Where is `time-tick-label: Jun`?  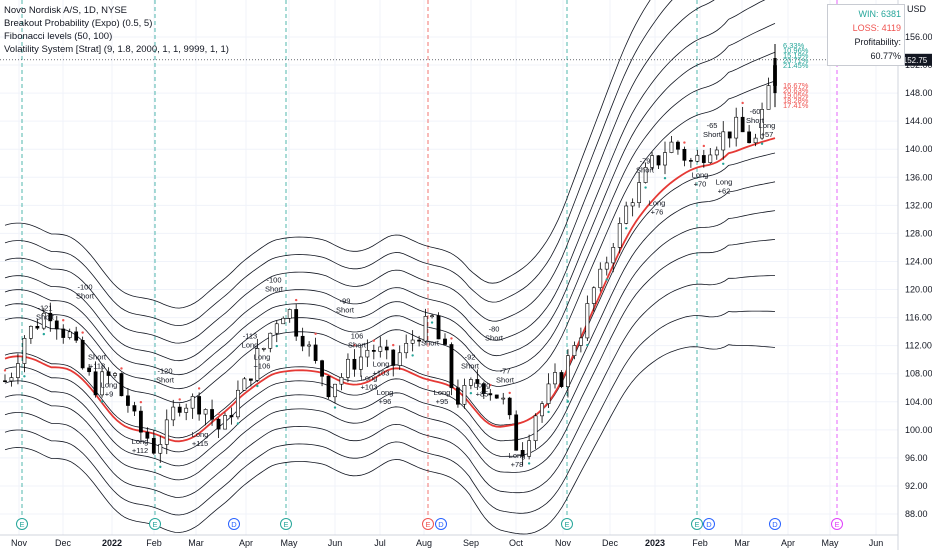 time-tick-label: Jun is located at coordinates (335, 543).